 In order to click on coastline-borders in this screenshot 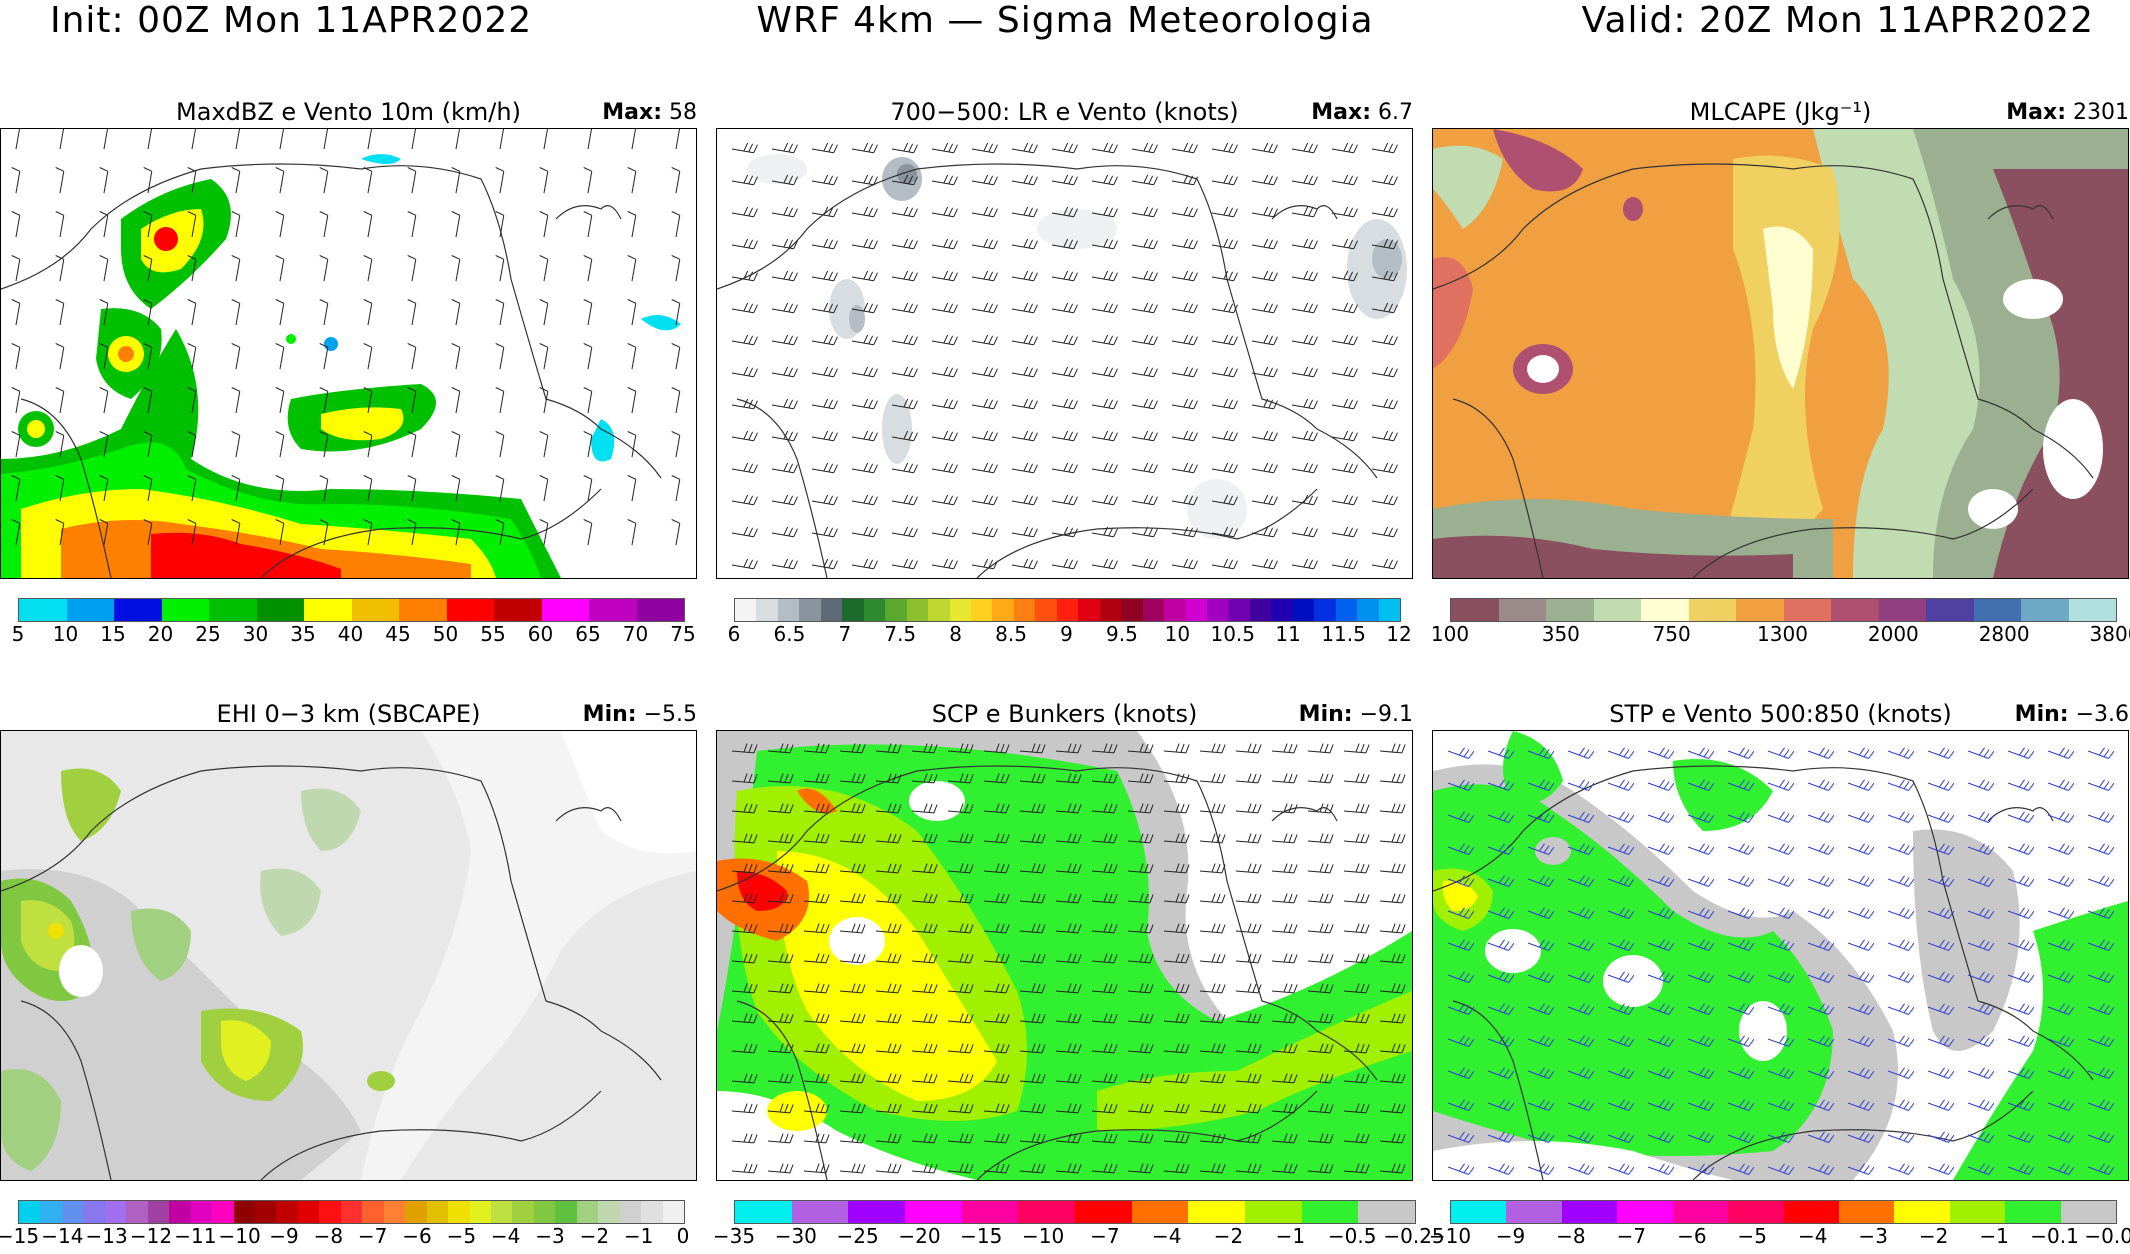, I will do `click(331, 972)`.